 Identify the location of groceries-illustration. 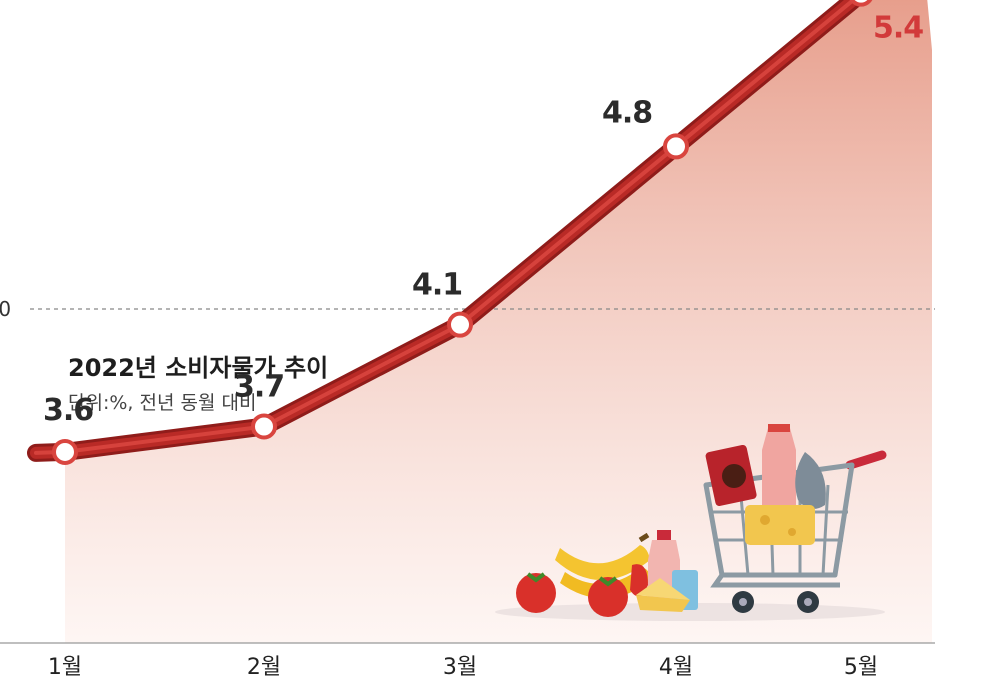
(691, 522).